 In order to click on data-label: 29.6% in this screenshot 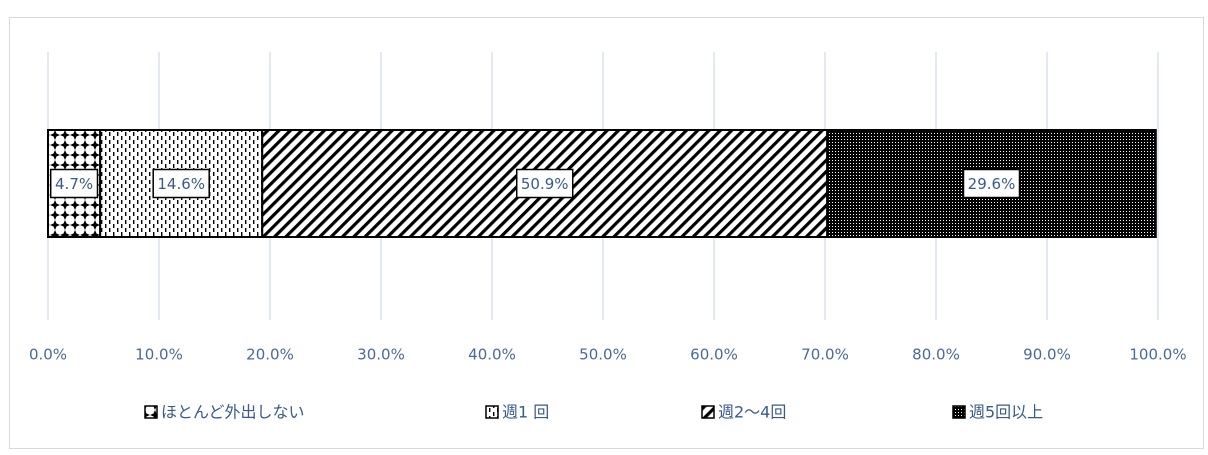, I will do `click(992, 184)`.